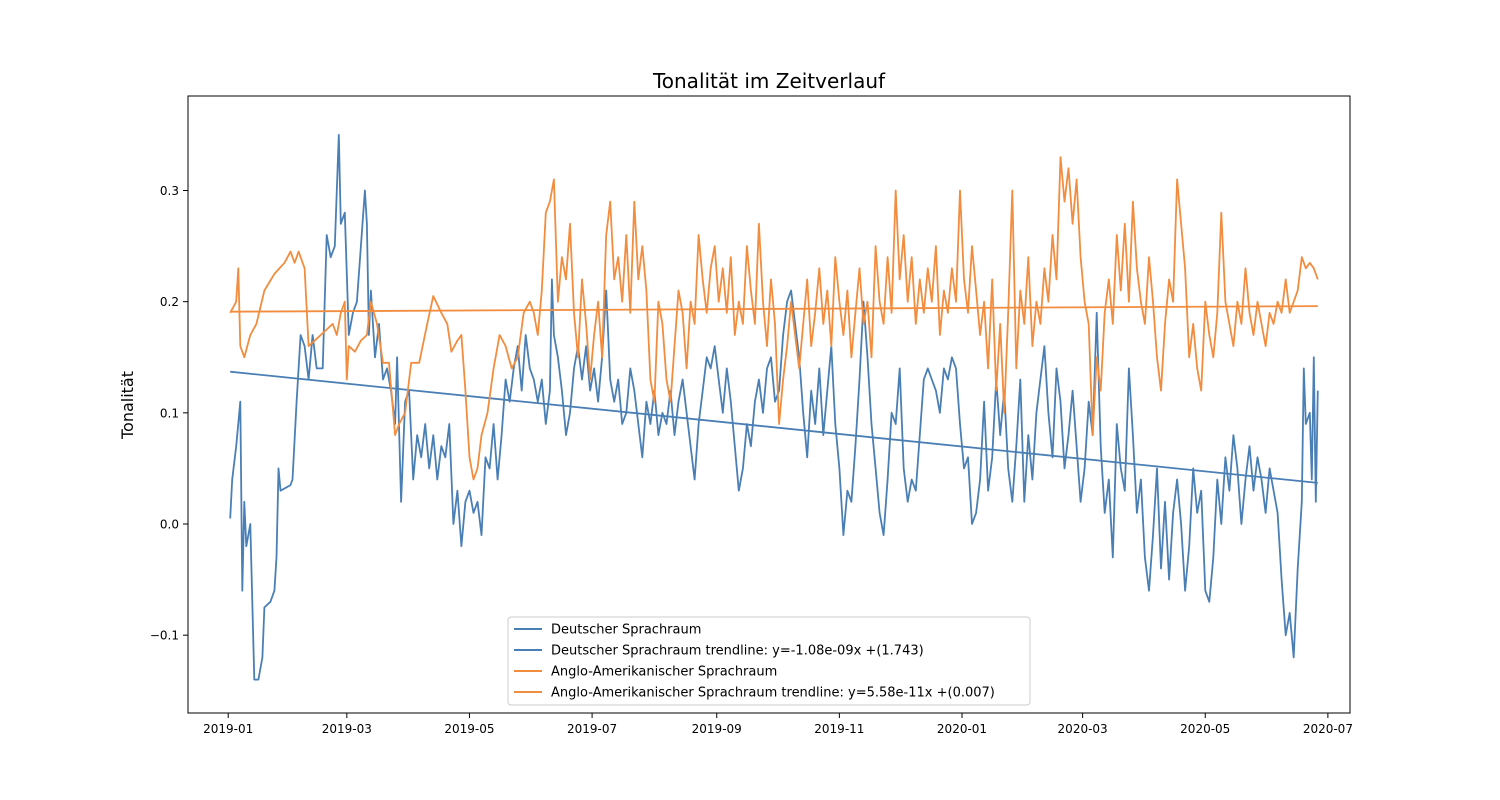 This screenshot has height=800, width=1500. Describe the element at coordinates (169, 191) in the screenshot. I see `y-tick-label: 0.3` at that location.